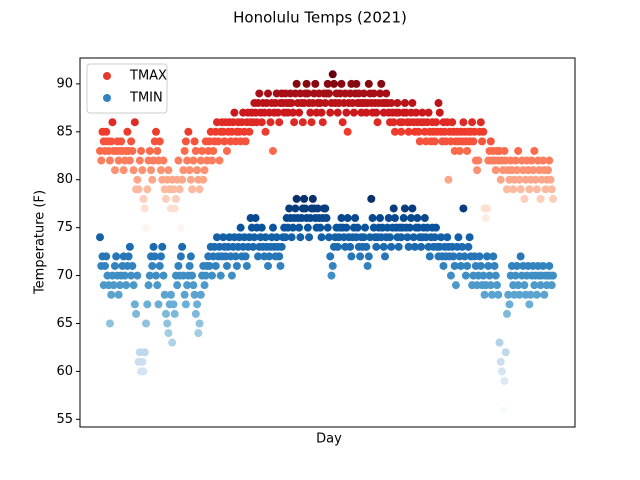  Describe the element at coordinates (64, 227) in the screenshot. I see `y-tick-label: 75` at that location.